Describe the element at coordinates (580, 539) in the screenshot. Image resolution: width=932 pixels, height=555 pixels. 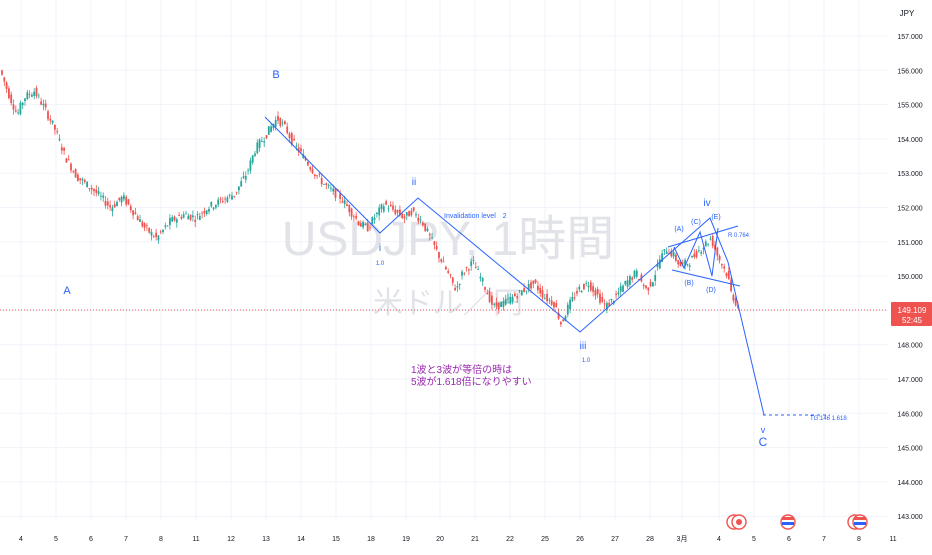
I see `time-tick-label: 26` at that location.